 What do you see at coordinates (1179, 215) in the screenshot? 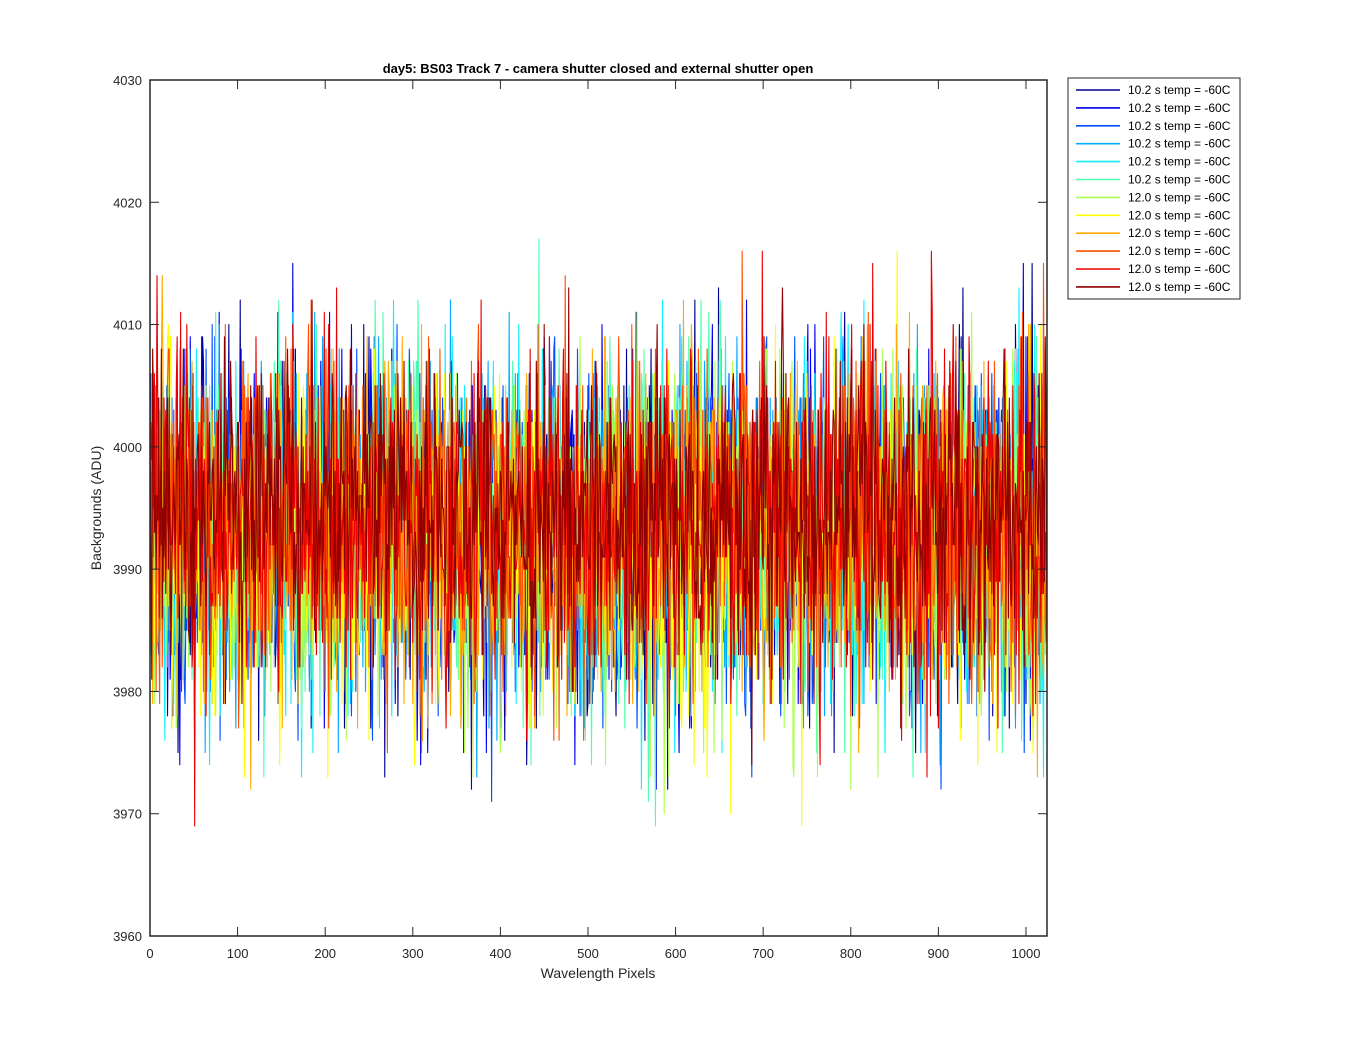
I see `legend-label-8: 12.0 s temp = -60C` at bounding box center [1179, 215].